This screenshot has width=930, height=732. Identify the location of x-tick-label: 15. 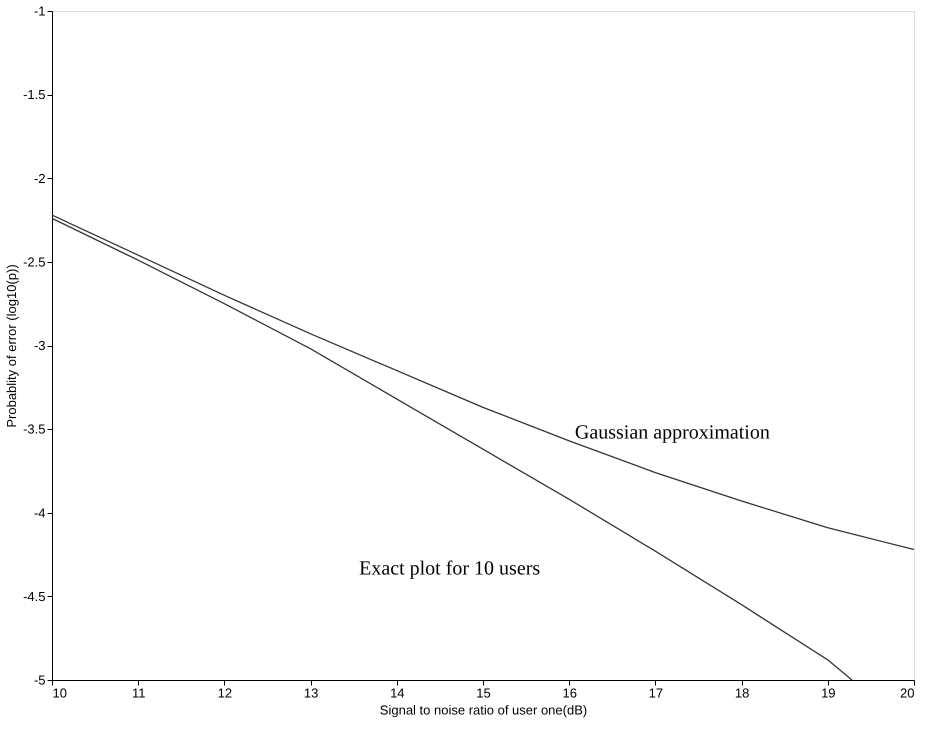
(483, 693).